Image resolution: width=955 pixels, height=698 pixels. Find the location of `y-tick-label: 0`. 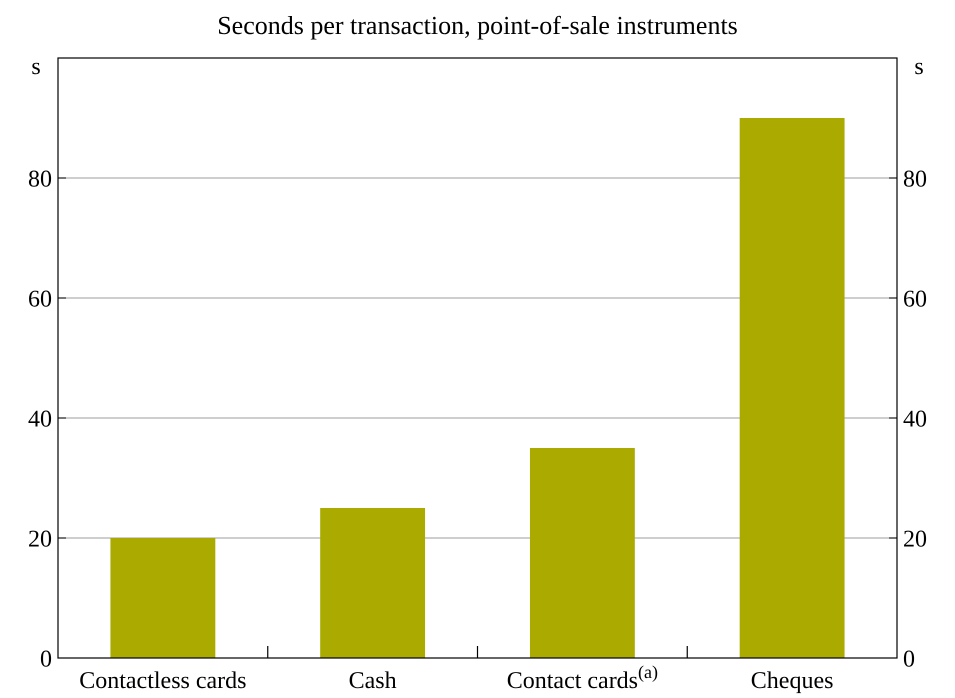

y-tick-label: 0 is located at coordinates (46, 659).